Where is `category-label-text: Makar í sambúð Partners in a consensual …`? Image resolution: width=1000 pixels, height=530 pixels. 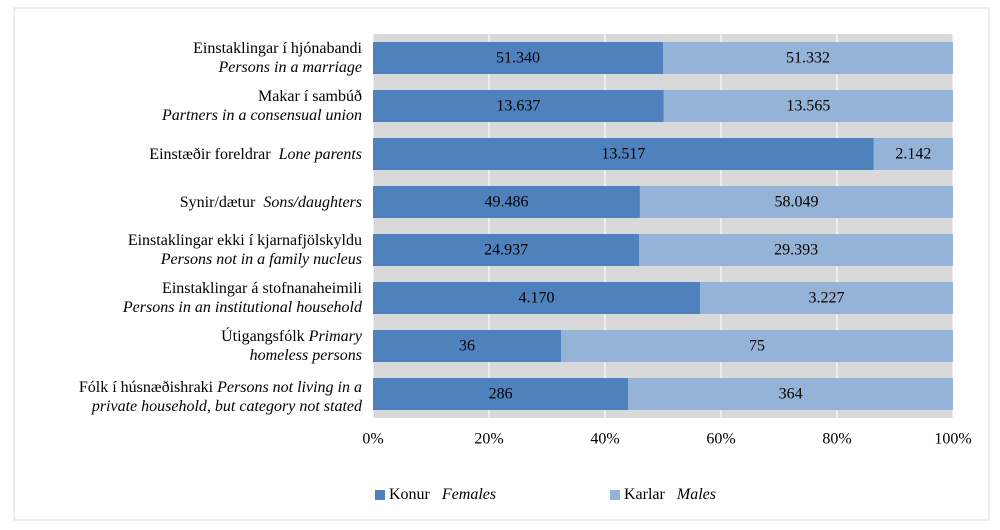 category-label-text: Makar í sambúð Partners in a consensual … is located at coordinates (262, 106).